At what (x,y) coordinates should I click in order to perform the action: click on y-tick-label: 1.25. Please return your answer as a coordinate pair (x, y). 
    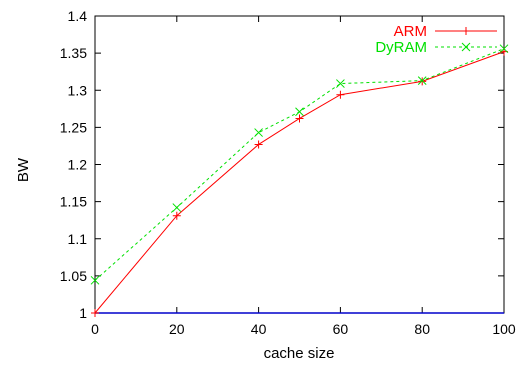
    Looking at the image, I should click on (73, 127).